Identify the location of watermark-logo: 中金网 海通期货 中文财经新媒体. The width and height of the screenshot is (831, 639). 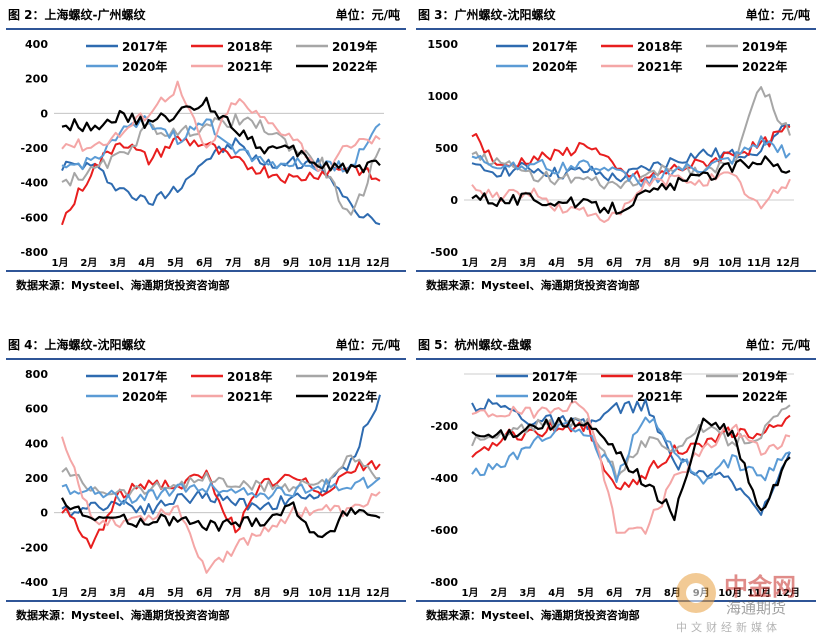
(748, 600).